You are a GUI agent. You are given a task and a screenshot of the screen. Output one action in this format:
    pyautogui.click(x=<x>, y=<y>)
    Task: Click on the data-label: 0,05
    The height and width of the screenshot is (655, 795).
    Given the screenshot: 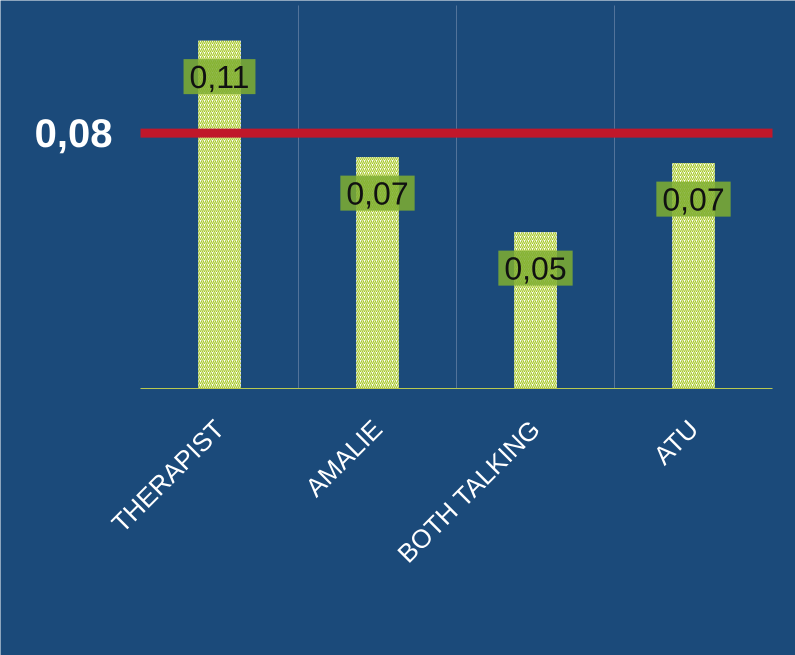 What is the action you would take?
    pyautogui.click(x=535, y=268)
    